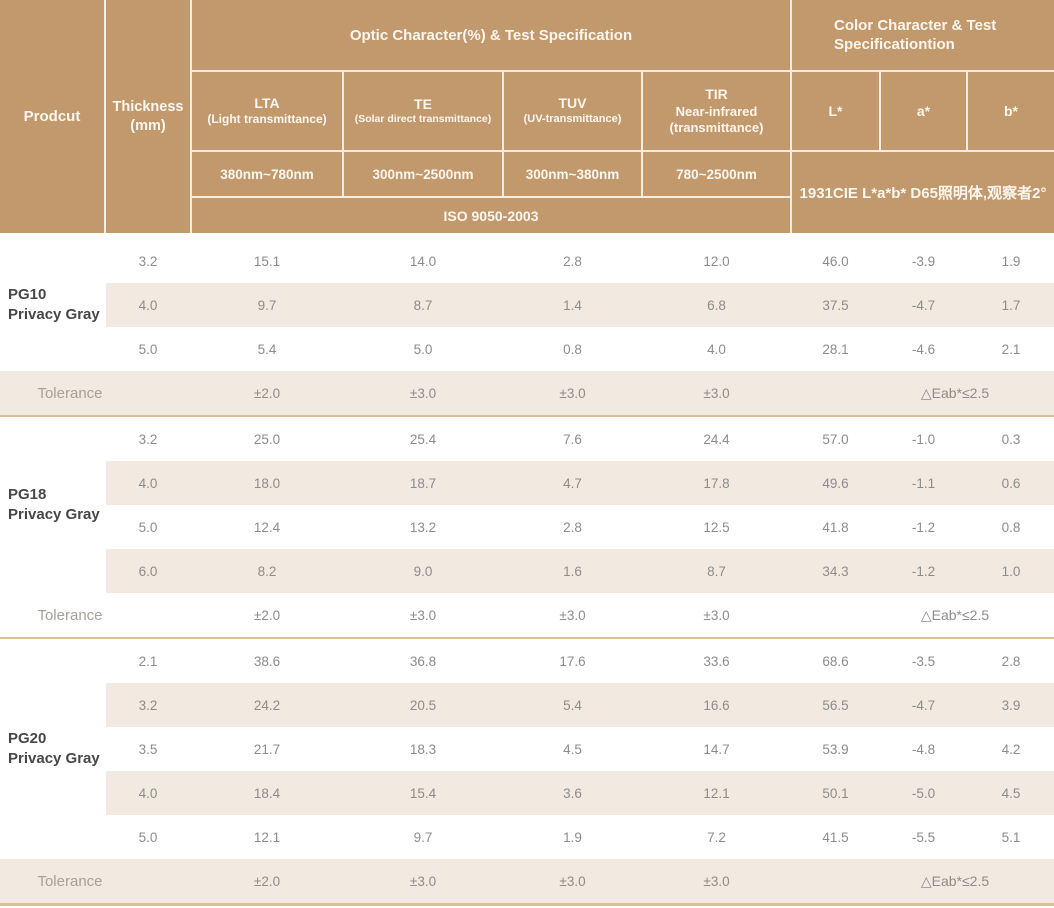 The width and height of the screenshot is (1054, 908). What do you see at coordinates (423, 837) in the screenshot?
I see `value-cell: 9.7` at bounding box center [423, 837].